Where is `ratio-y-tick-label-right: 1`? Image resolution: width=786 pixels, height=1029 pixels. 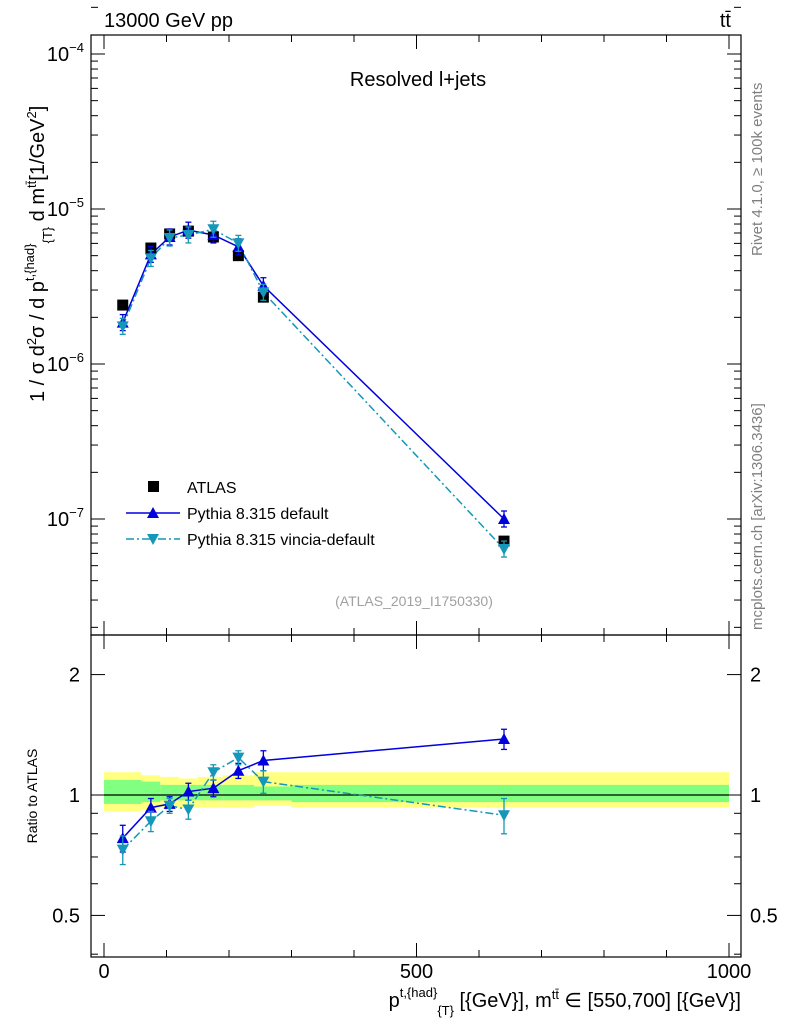
ratio-y-tick-label-right: 1 is located at coordinates (755, 796).